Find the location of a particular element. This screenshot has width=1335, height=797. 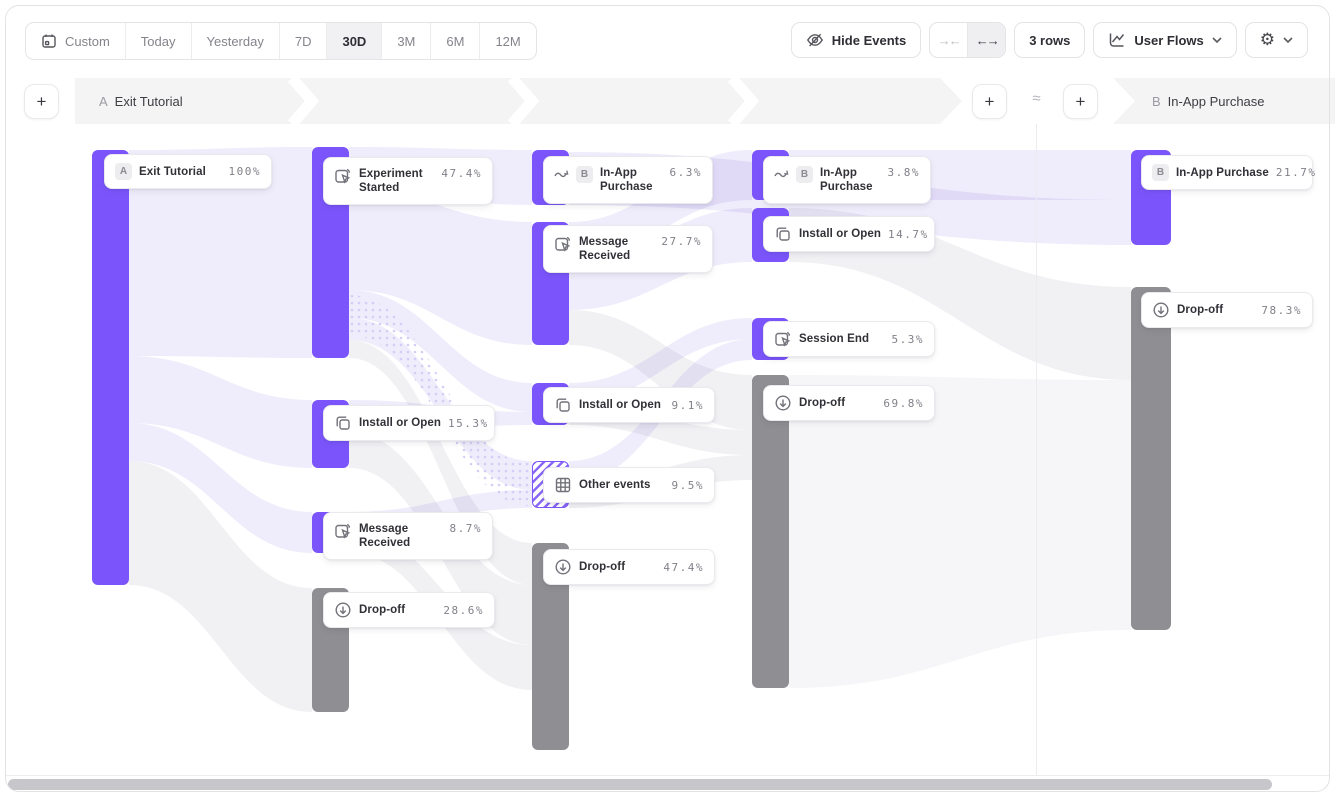

flow-node-session-end: Session End 5.3% is located at coordinates (849, 339).